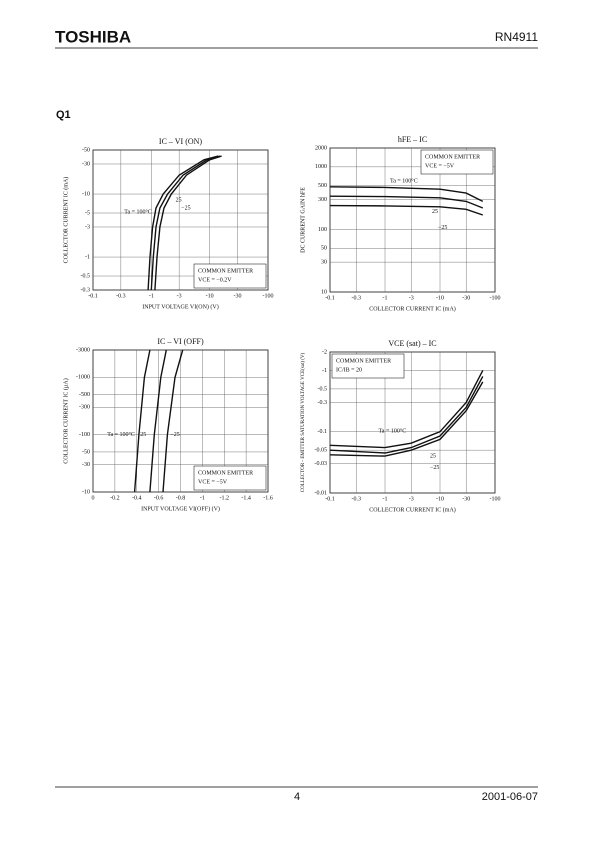  What do you see at coordinates (93, 36) in the screenshot?
I see `brand: TOSHIBA` at bounding box center [93, 36].